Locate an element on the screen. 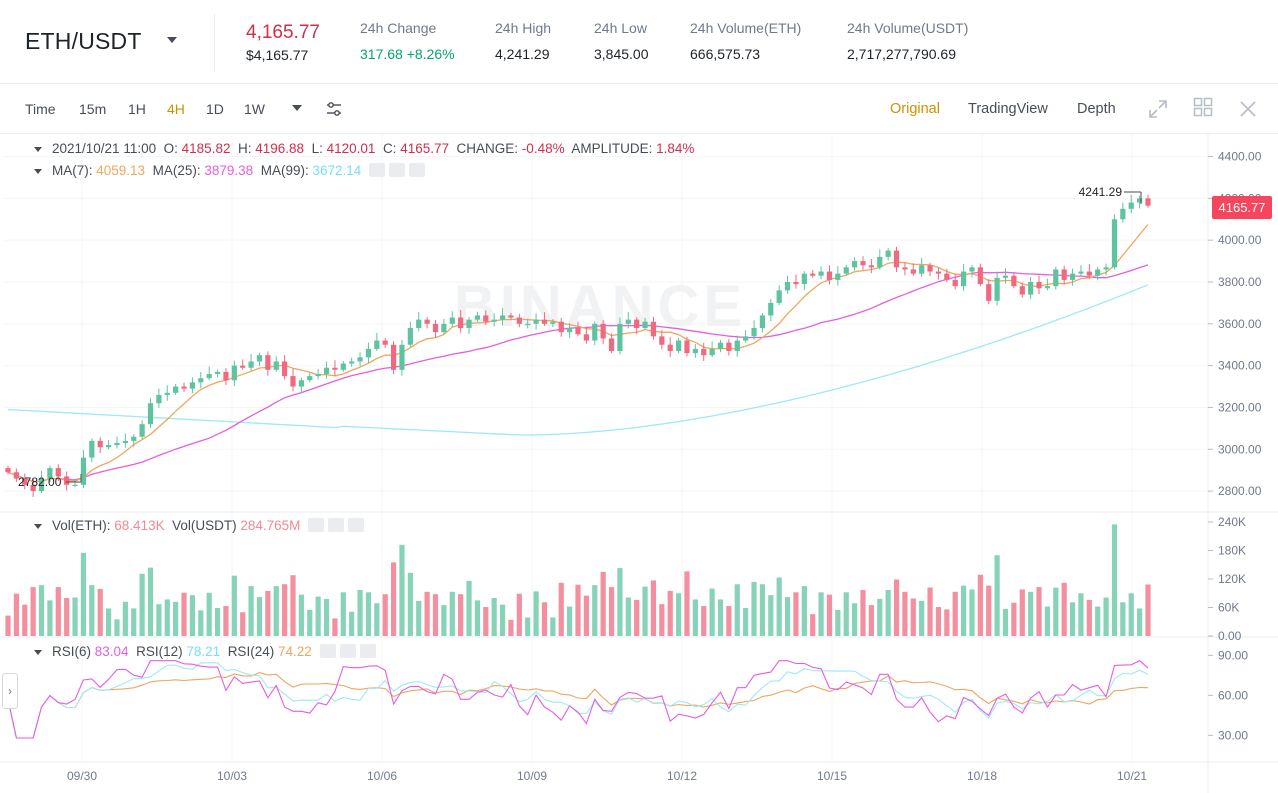 The image size is (1278, 793). rsi6-label: RSI(6) is located at coordinates (72, 651).